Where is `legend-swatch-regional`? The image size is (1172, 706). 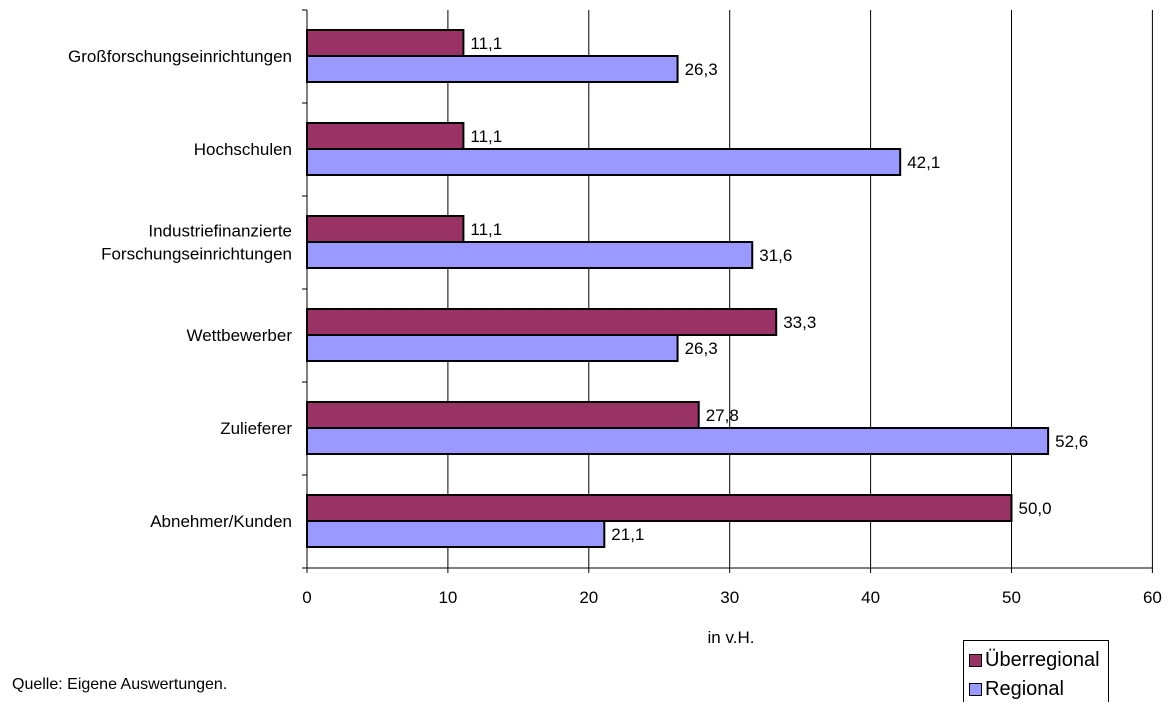
legend-swatch-regional is located at coordinates (975, 689).